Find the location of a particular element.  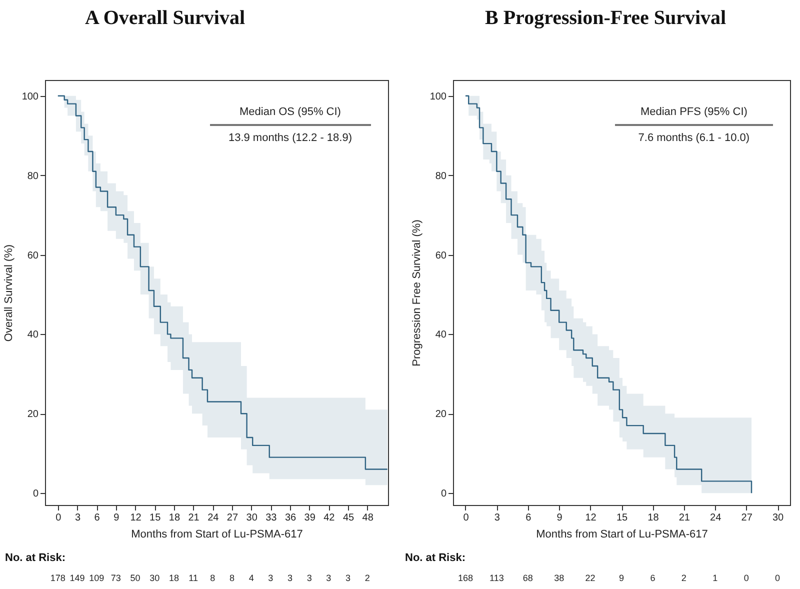

annotation: Median OS (95% CI) is located at coordinates (290, 113).